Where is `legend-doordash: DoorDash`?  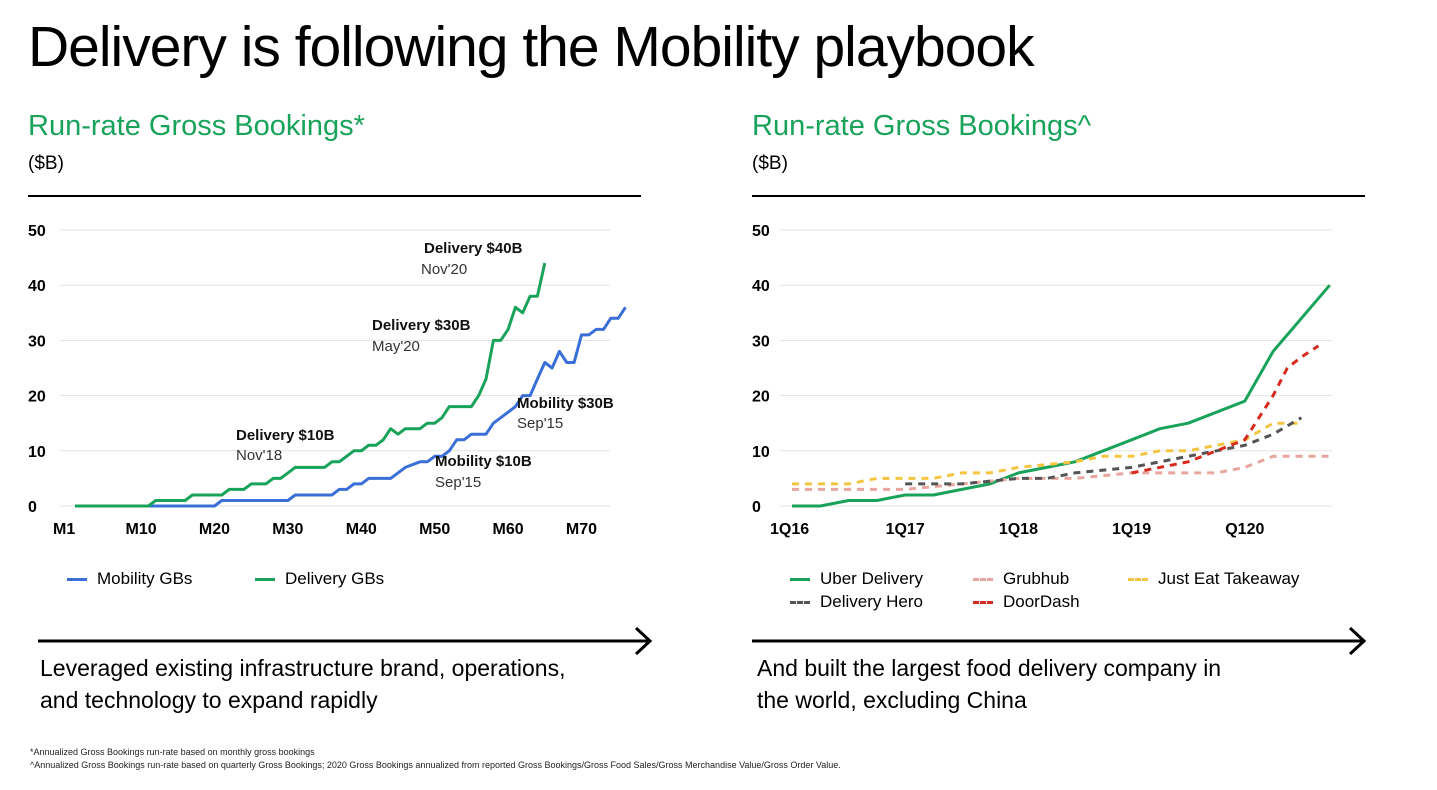 legend-doordash: DoorDash is located at coordinates (1026, 602).